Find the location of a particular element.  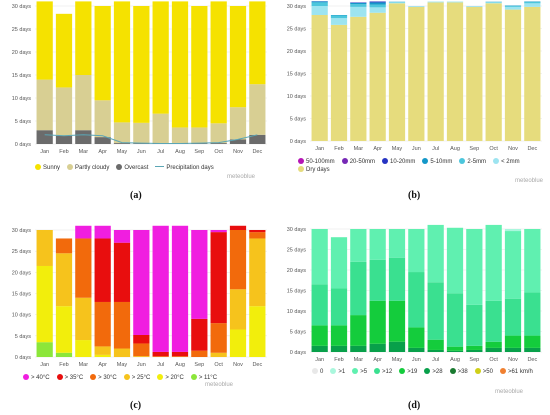

legend-label: > 25°C is located at coordinates (141, 378).